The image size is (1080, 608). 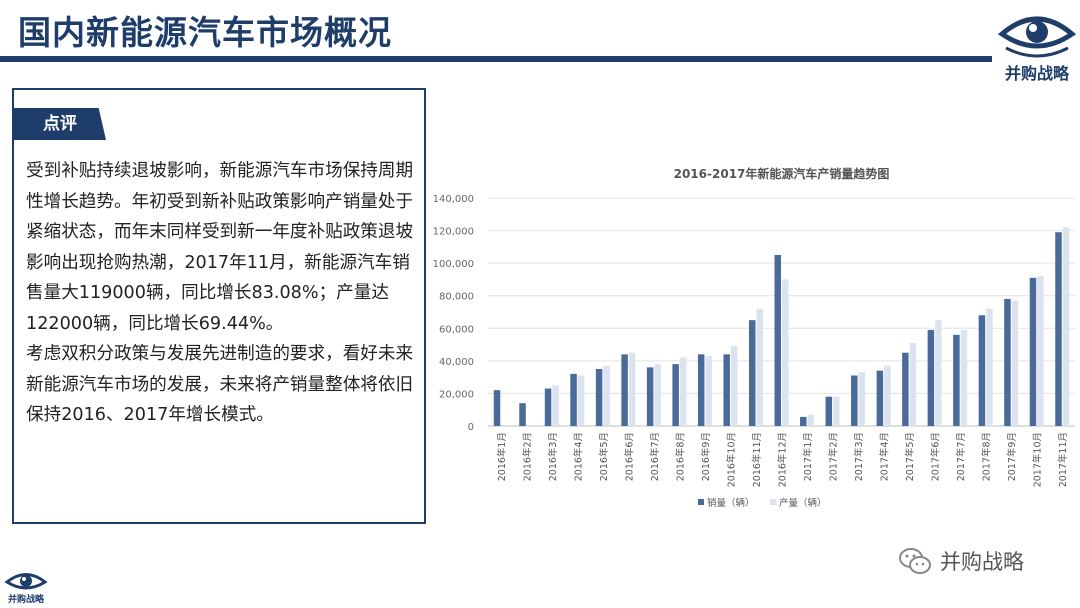 I want to click on page-title: 国内新能源汽车市场概况, so click(x=205, y=32).